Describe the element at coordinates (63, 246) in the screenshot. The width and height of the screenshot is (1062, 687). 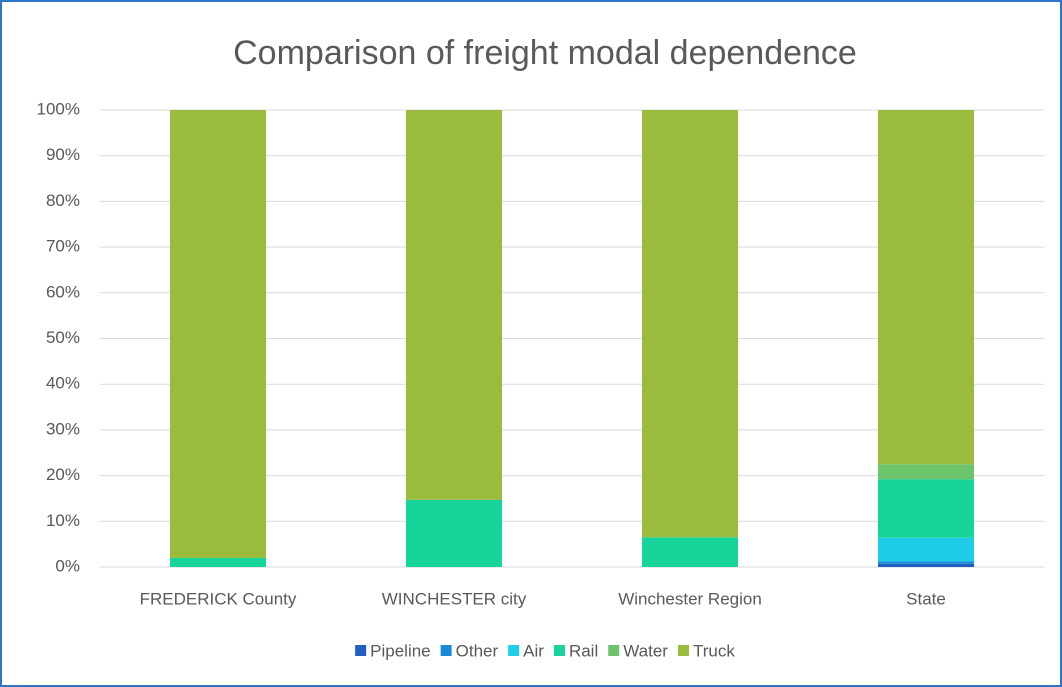
I see `y-tick-label: 70%` at that location.